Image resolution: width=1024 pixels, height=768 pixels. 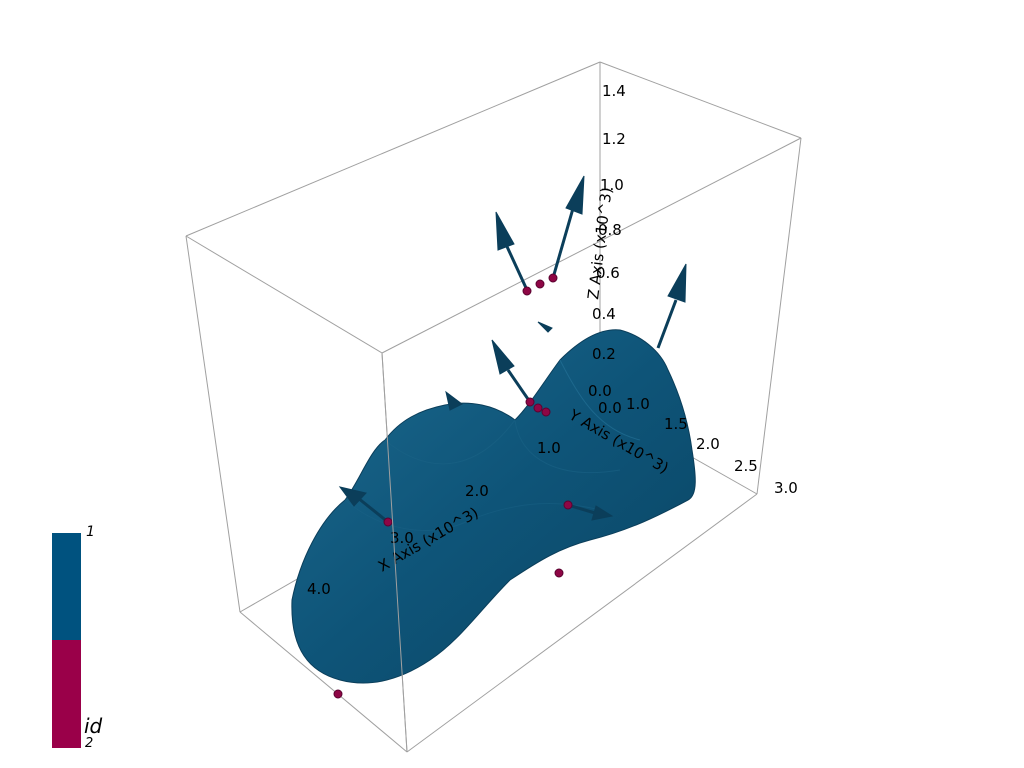 What do you see at coordinates (786, 488) in the screenshot?
I see `y-tick-label: 3.0` at bounding box center [786, 488].